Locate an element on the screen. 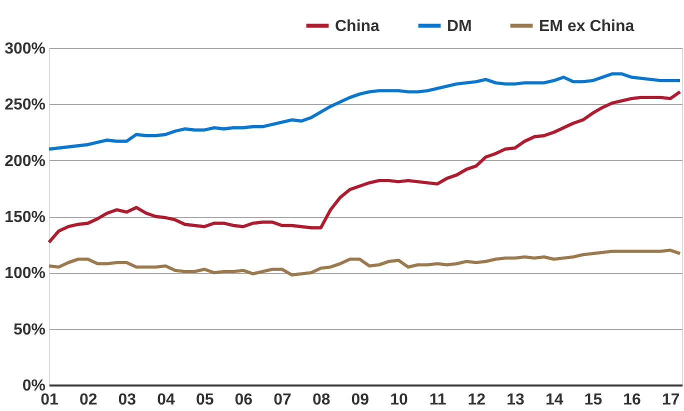  x-tick-label: 09 is located at coordinates (360, 400).